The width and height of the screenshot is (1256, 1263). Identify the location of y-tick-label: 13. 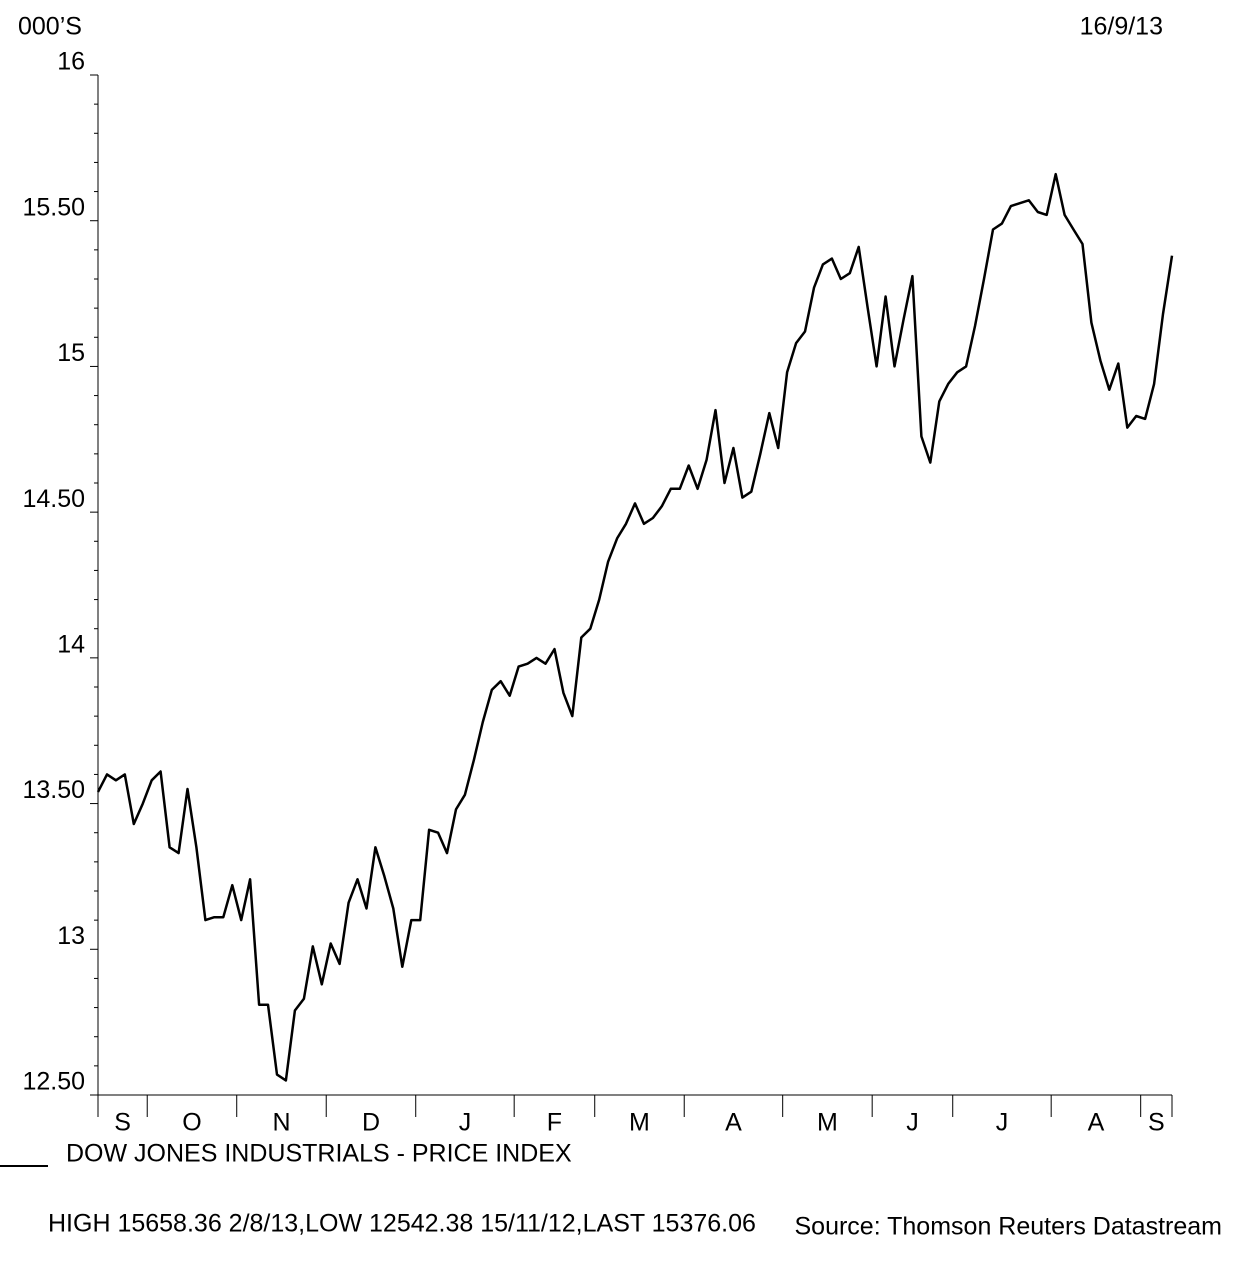
(71, 936).